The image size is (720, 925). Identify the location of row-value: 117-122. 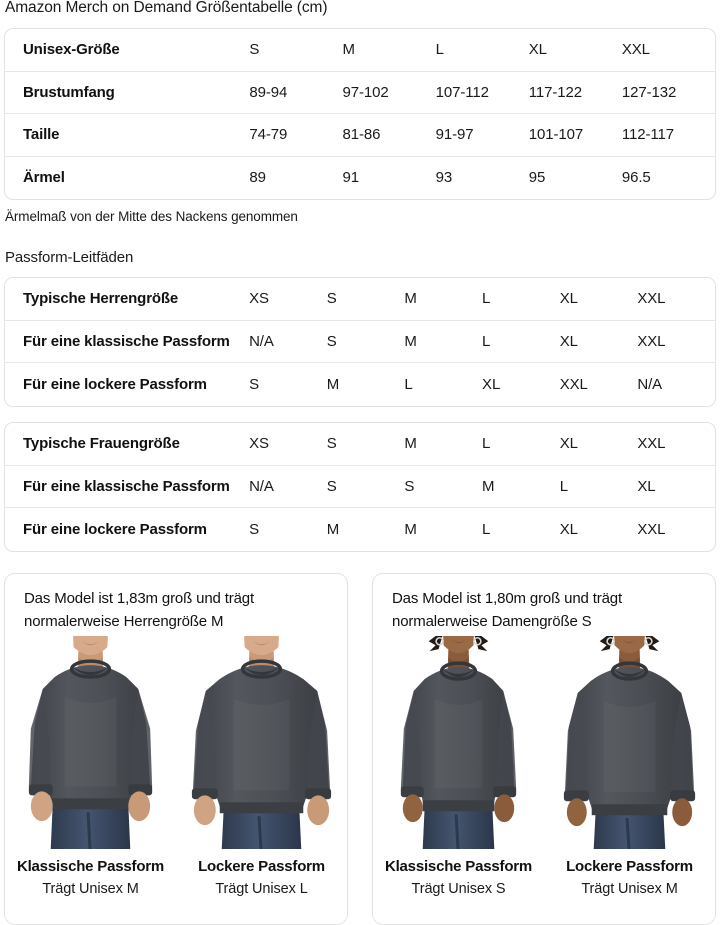
(555, 92).